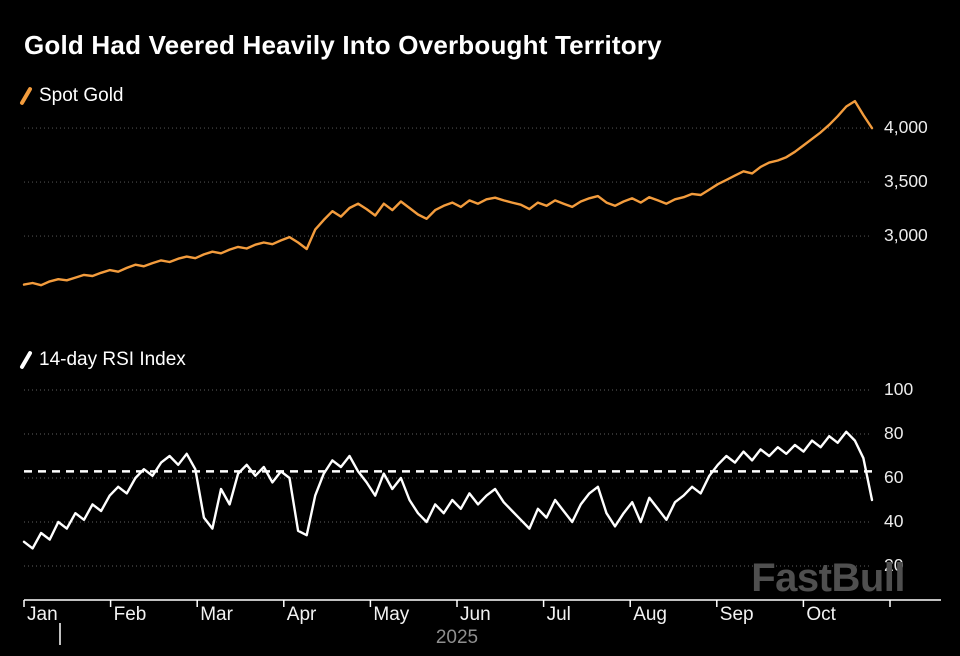 The height and width of the screenshot is (656, 960). I want to click on x-tick-apr: Apr, so click(301, 614).